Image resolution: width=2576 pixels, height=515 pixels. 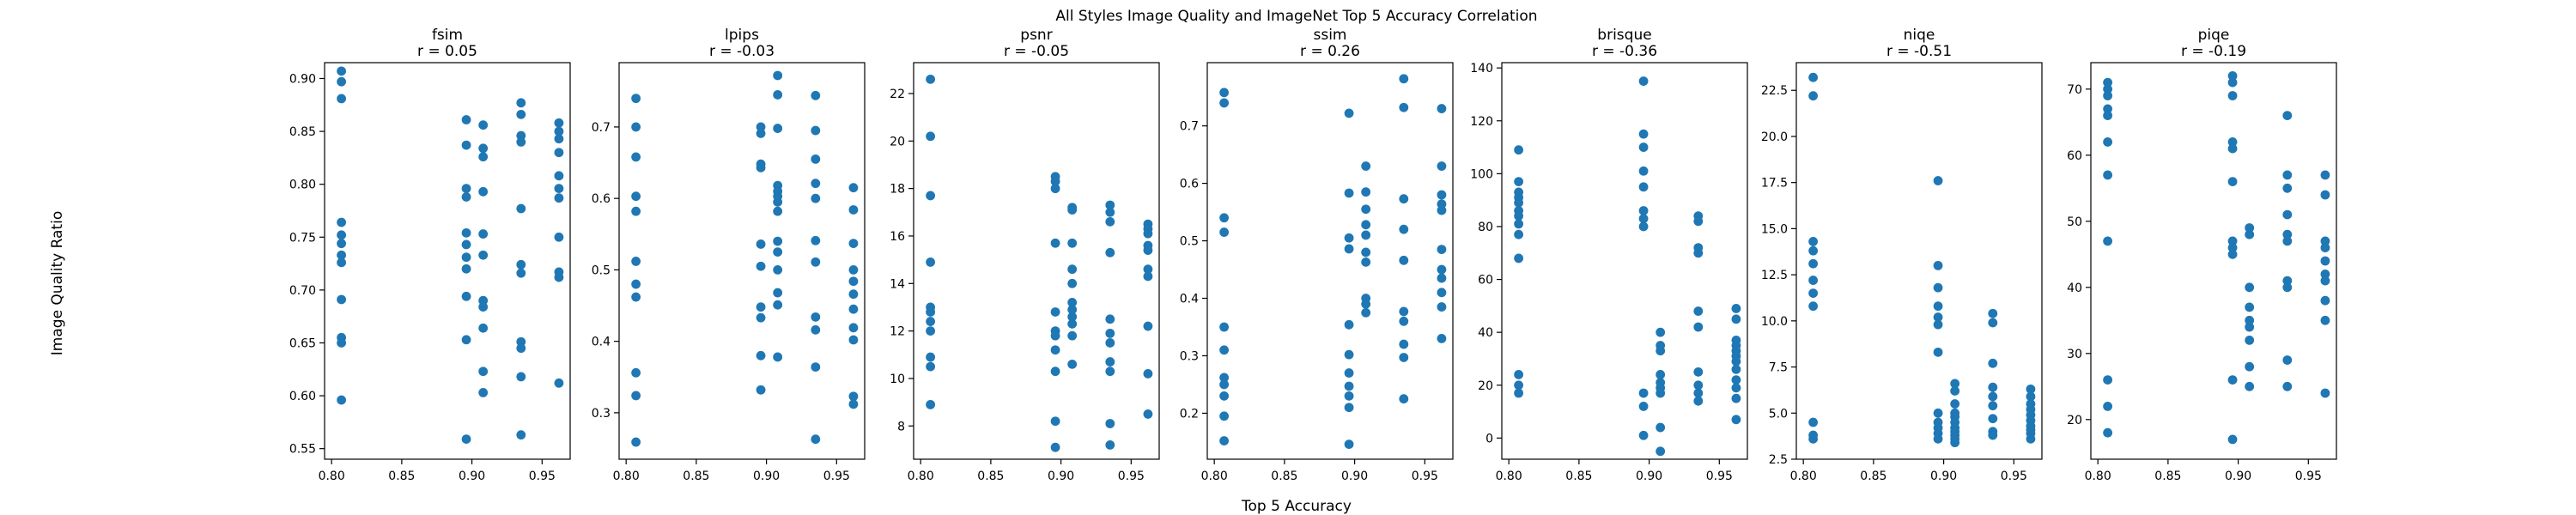 I want to click on x-tick-label: 0.85, so click(x=401, y=476).